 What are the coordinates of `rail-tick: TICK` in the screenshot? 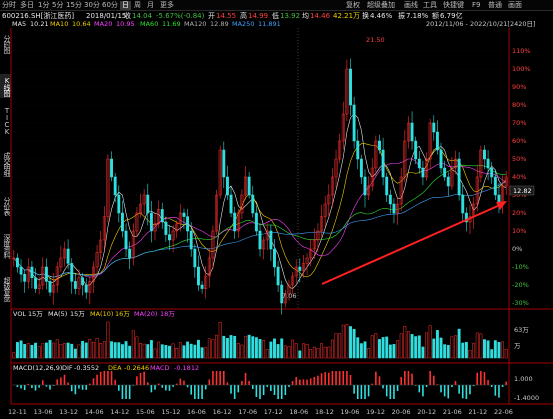 It's located at (7, 121).